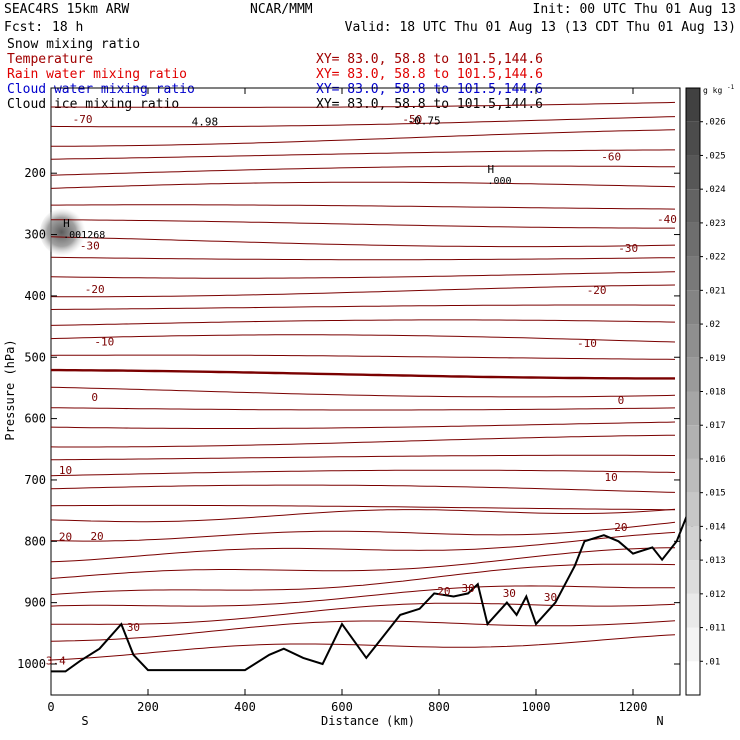 The height and width of the screenshot is (740, 740). What do you see at coordinates (84, 235) in the screenshot?
I see `high-value-0: .001268` at bounding box center [84, 235].